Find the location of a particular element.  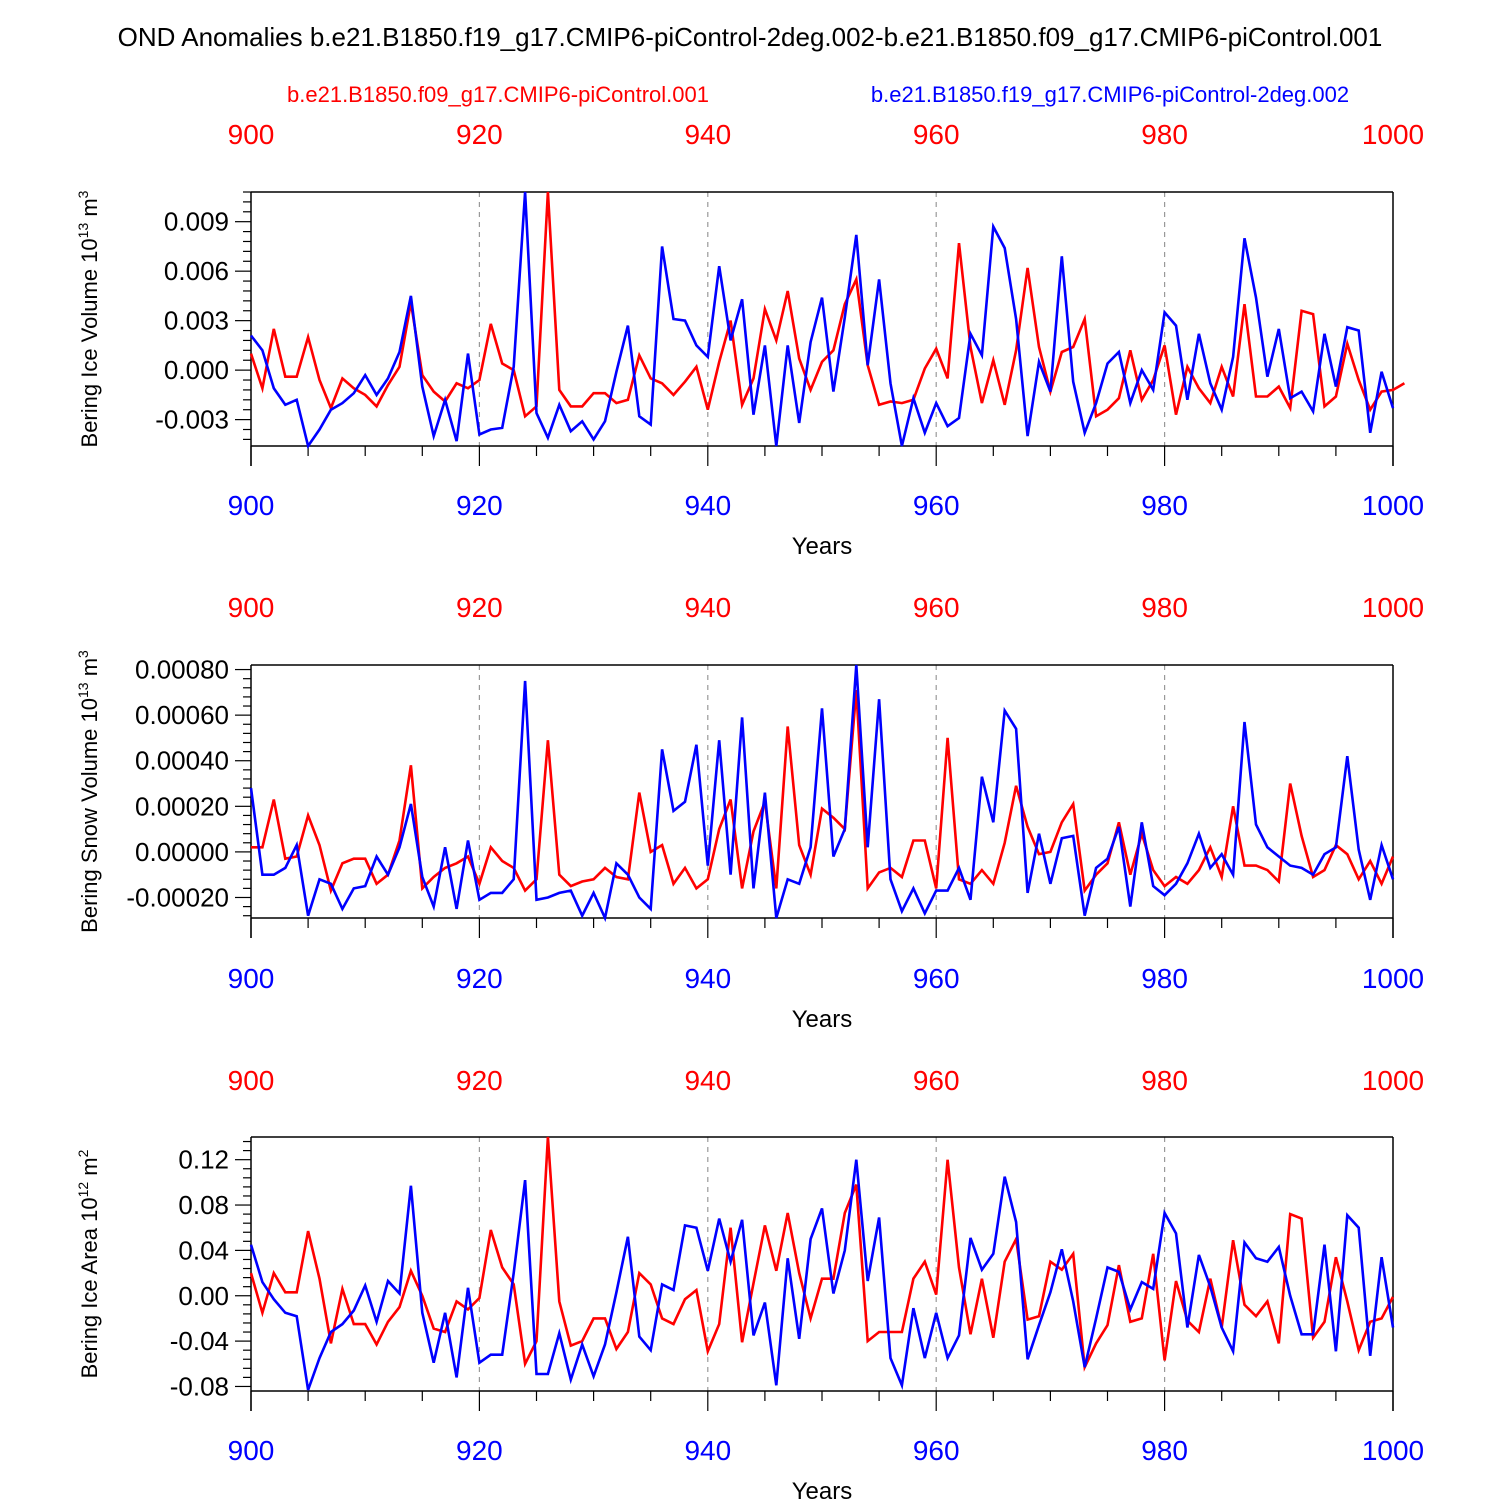

y-tick-label: 0.00040 is located at coordinates (182, 761).